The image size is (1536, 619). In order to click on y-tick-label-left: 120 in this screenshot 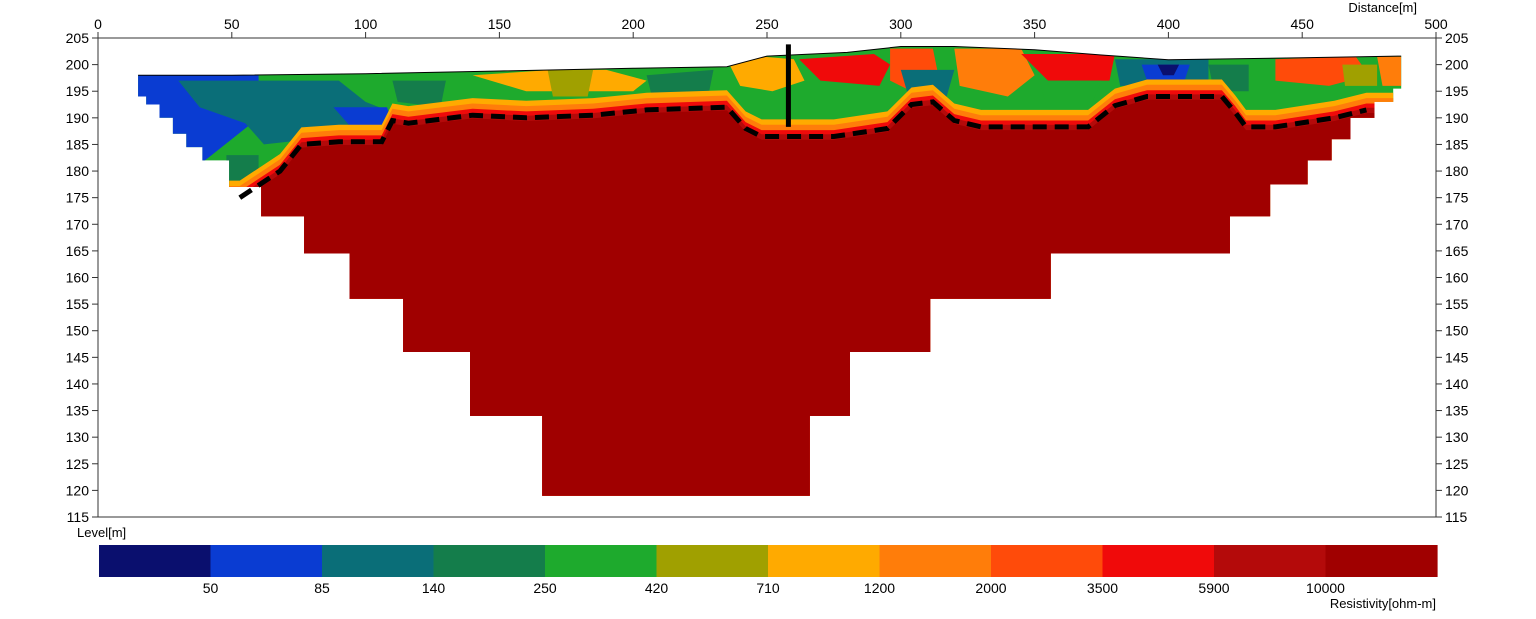, I will do `click(78, 490)`.